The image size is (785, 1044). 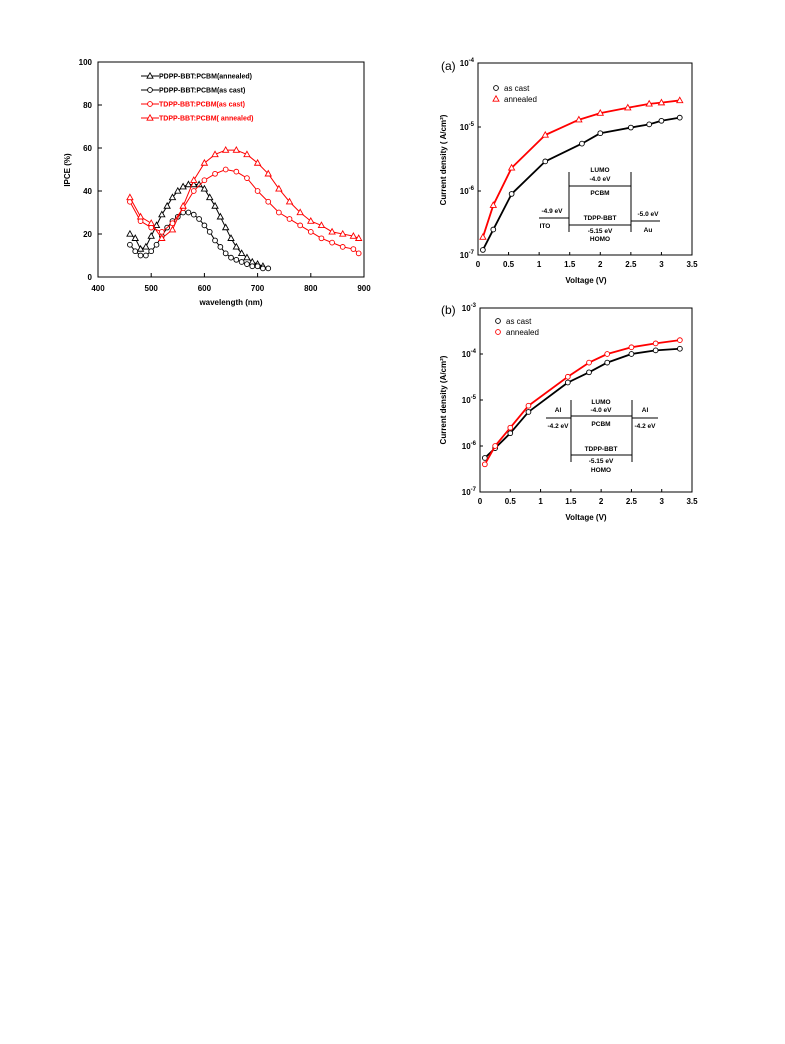 What do you see at coordinates (601, 449) in the screenshot?
I see `diagram-b-donor: TDPP-BBT` at bounding box center [601, 449].